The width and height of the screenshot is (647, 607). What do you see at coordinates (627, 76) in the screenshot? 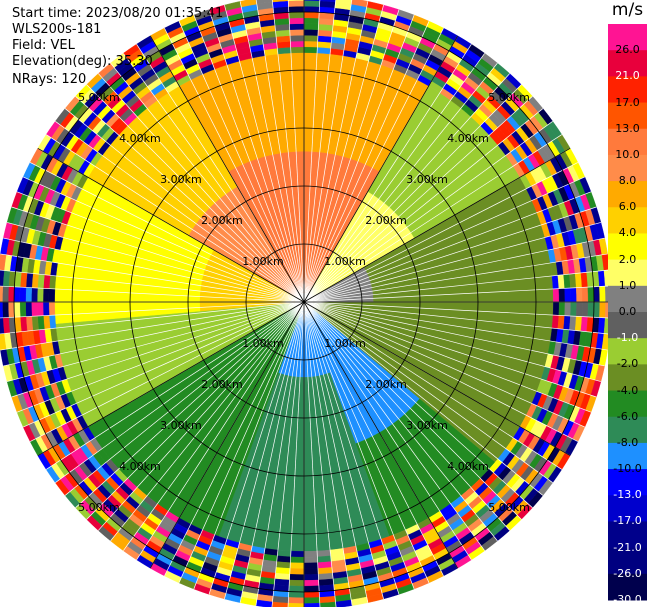
I see `colorbar-tick-label: 21.0` at bounding box center [627, 76].